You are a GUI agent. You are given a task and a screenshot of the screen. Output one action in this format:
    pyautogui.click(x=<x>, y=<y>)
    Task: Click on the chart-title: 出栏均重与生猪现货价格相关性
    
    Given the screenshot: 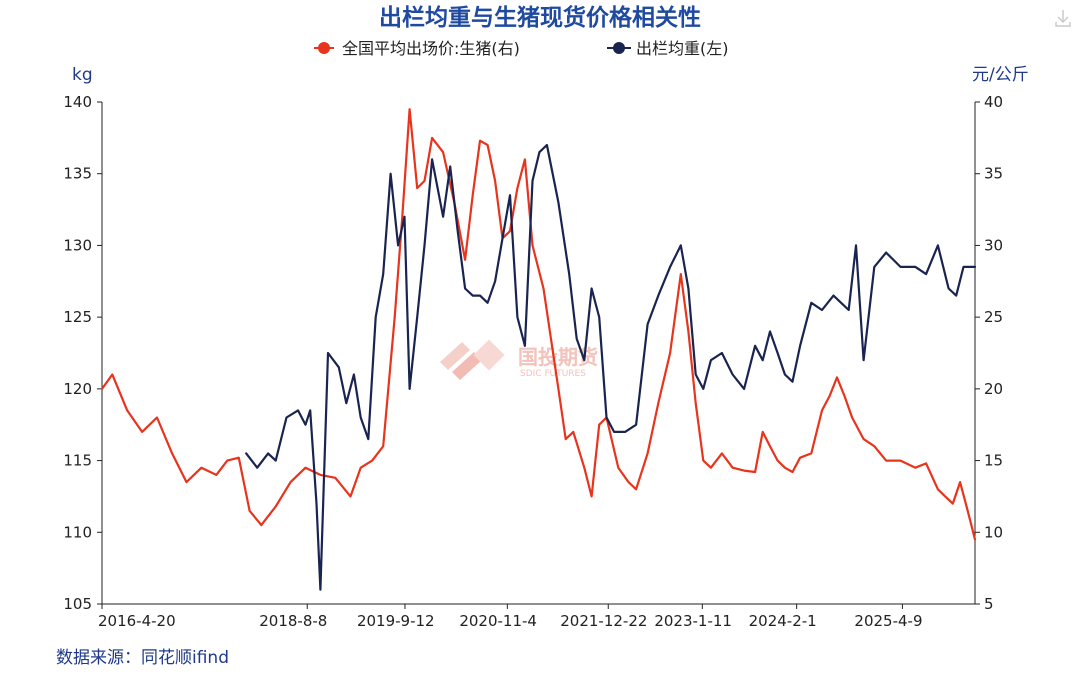 What is the action you would take?
    pyautogui.click(x=540, y=17)
    